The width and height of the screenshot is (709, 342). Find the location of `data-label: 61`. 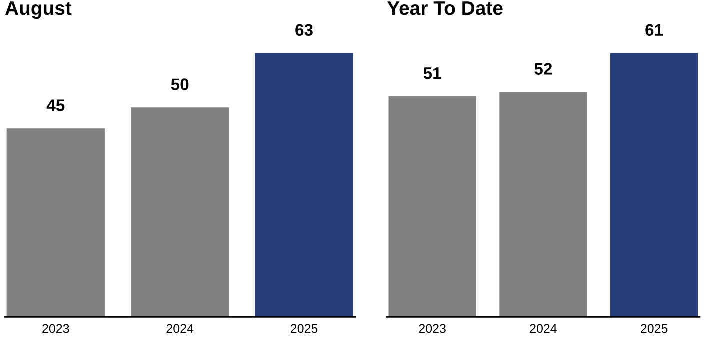

data-label: 61 is located at coordinates (655, 30).